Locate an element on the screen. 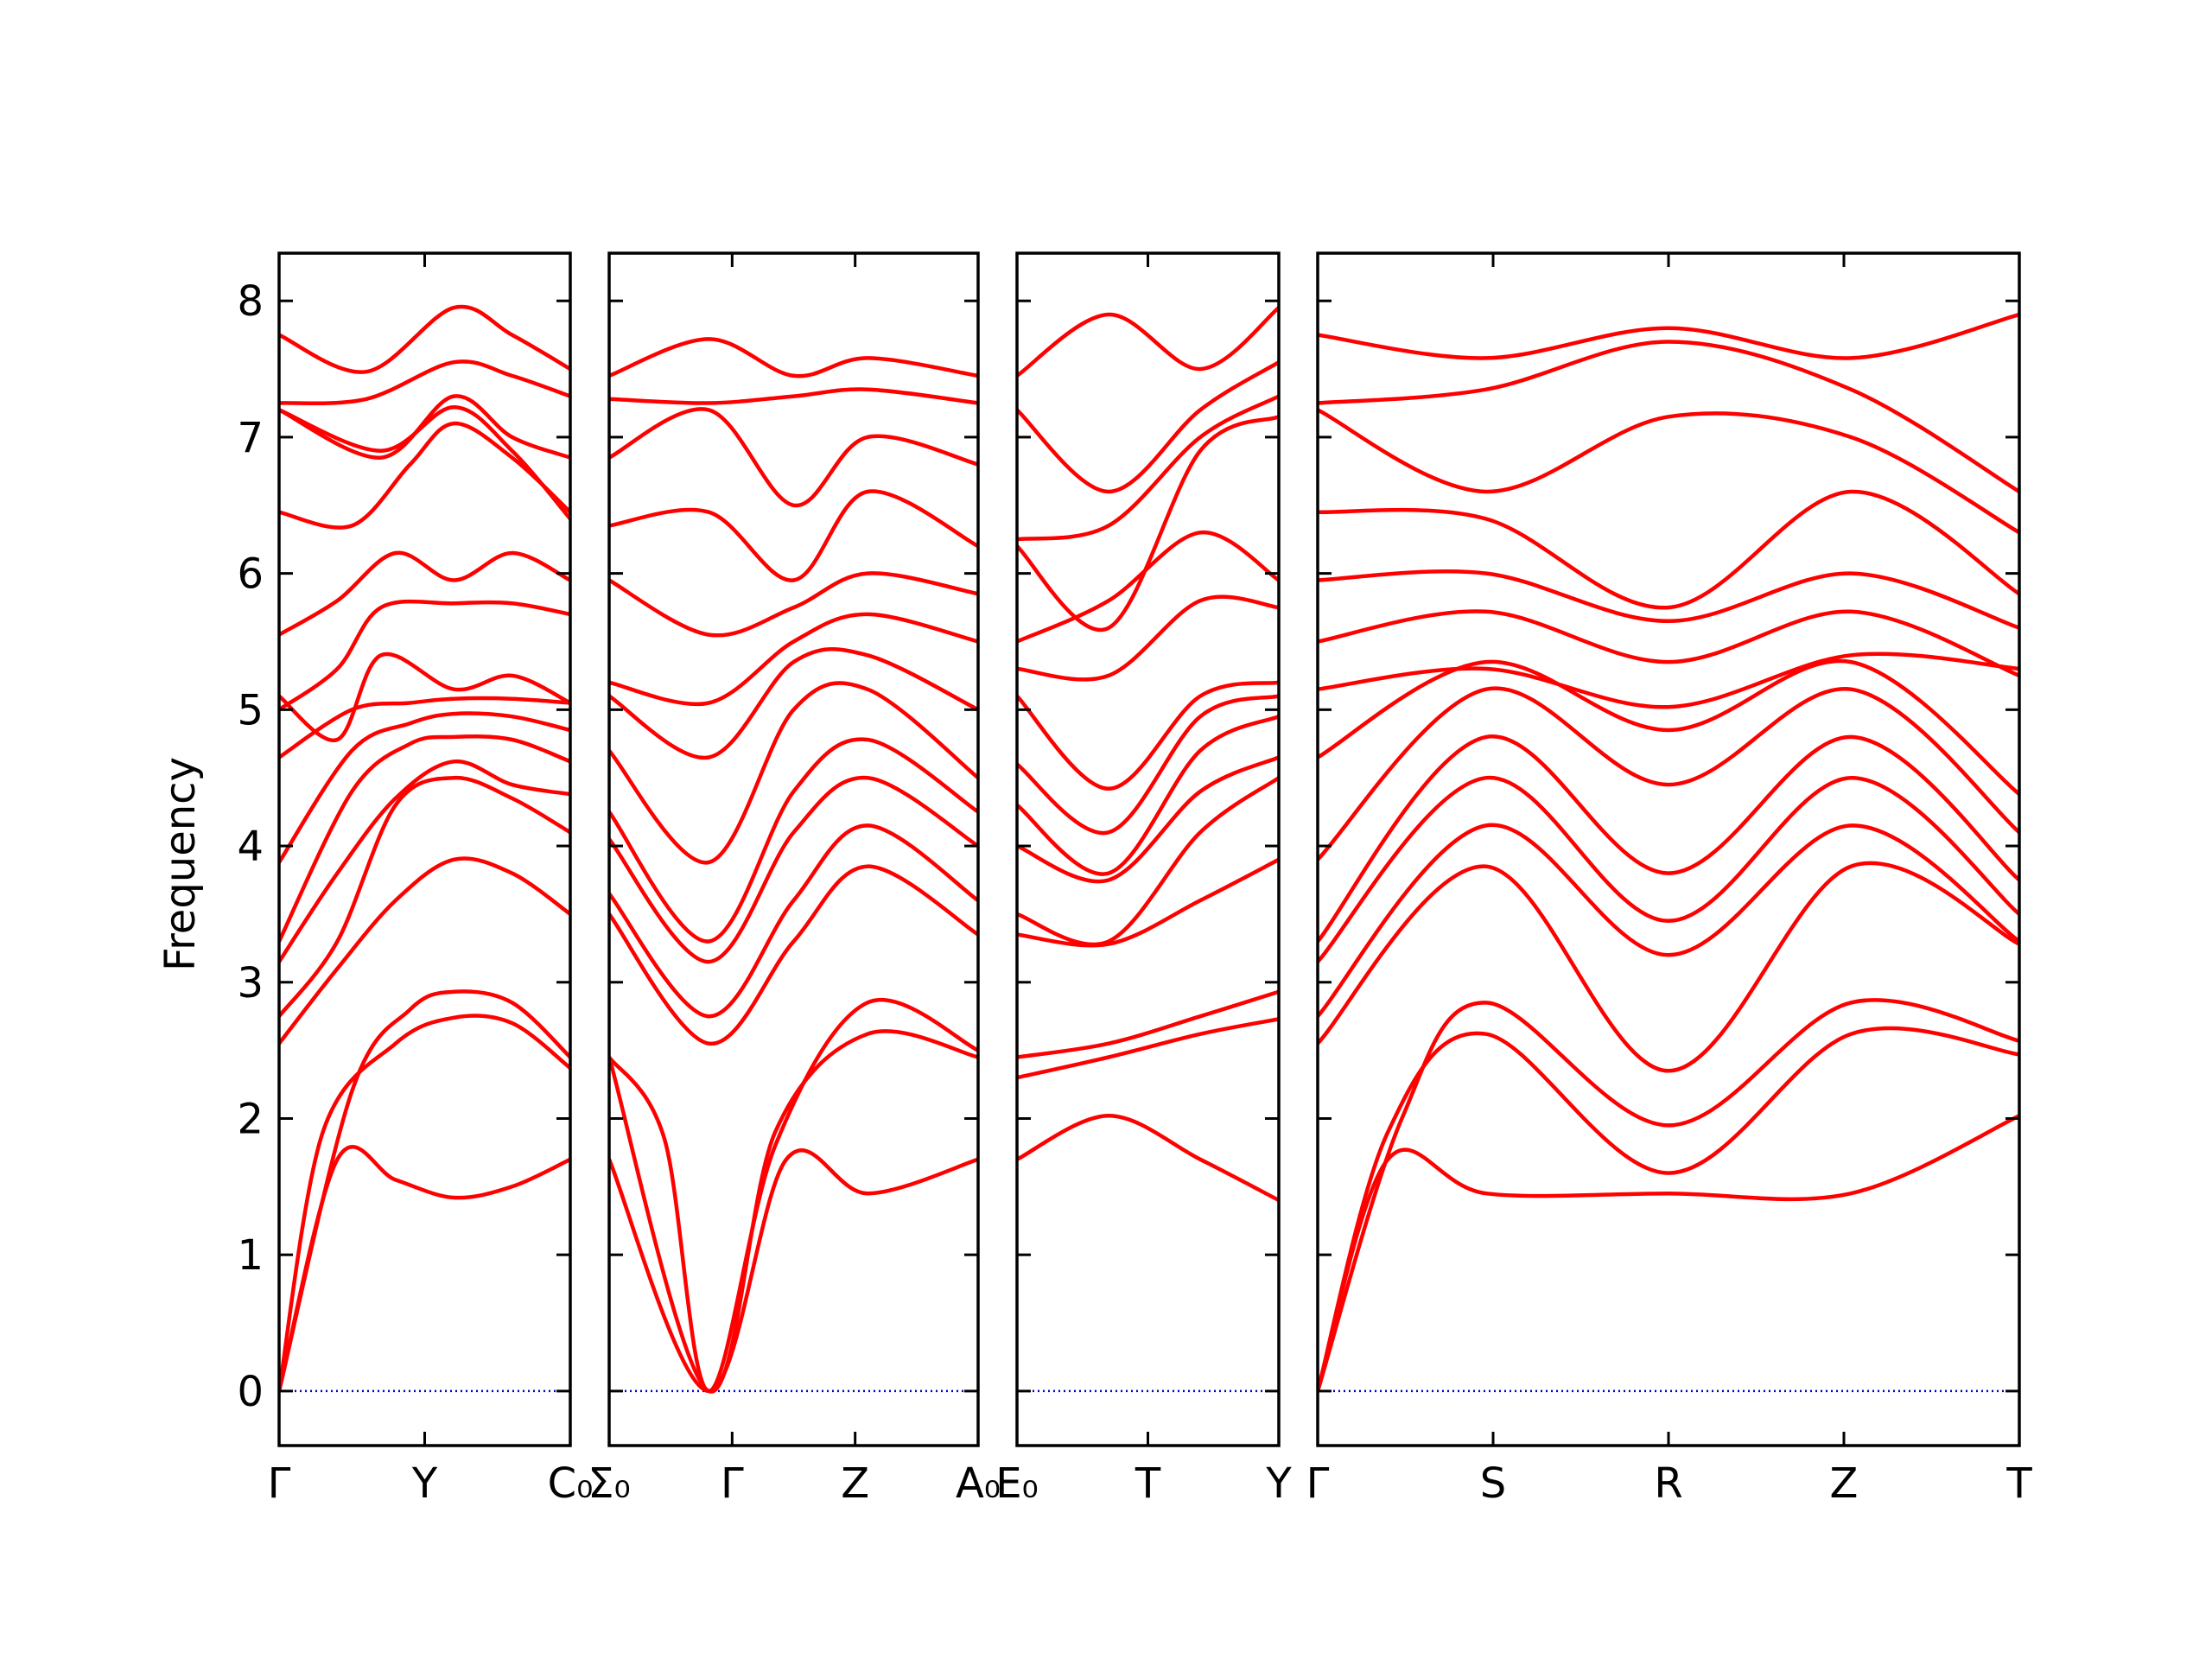 This screenshot has width=2212, height=1659. panel-2: Σ₀ Γ Z A₀ is located at coordinates (794, 879).